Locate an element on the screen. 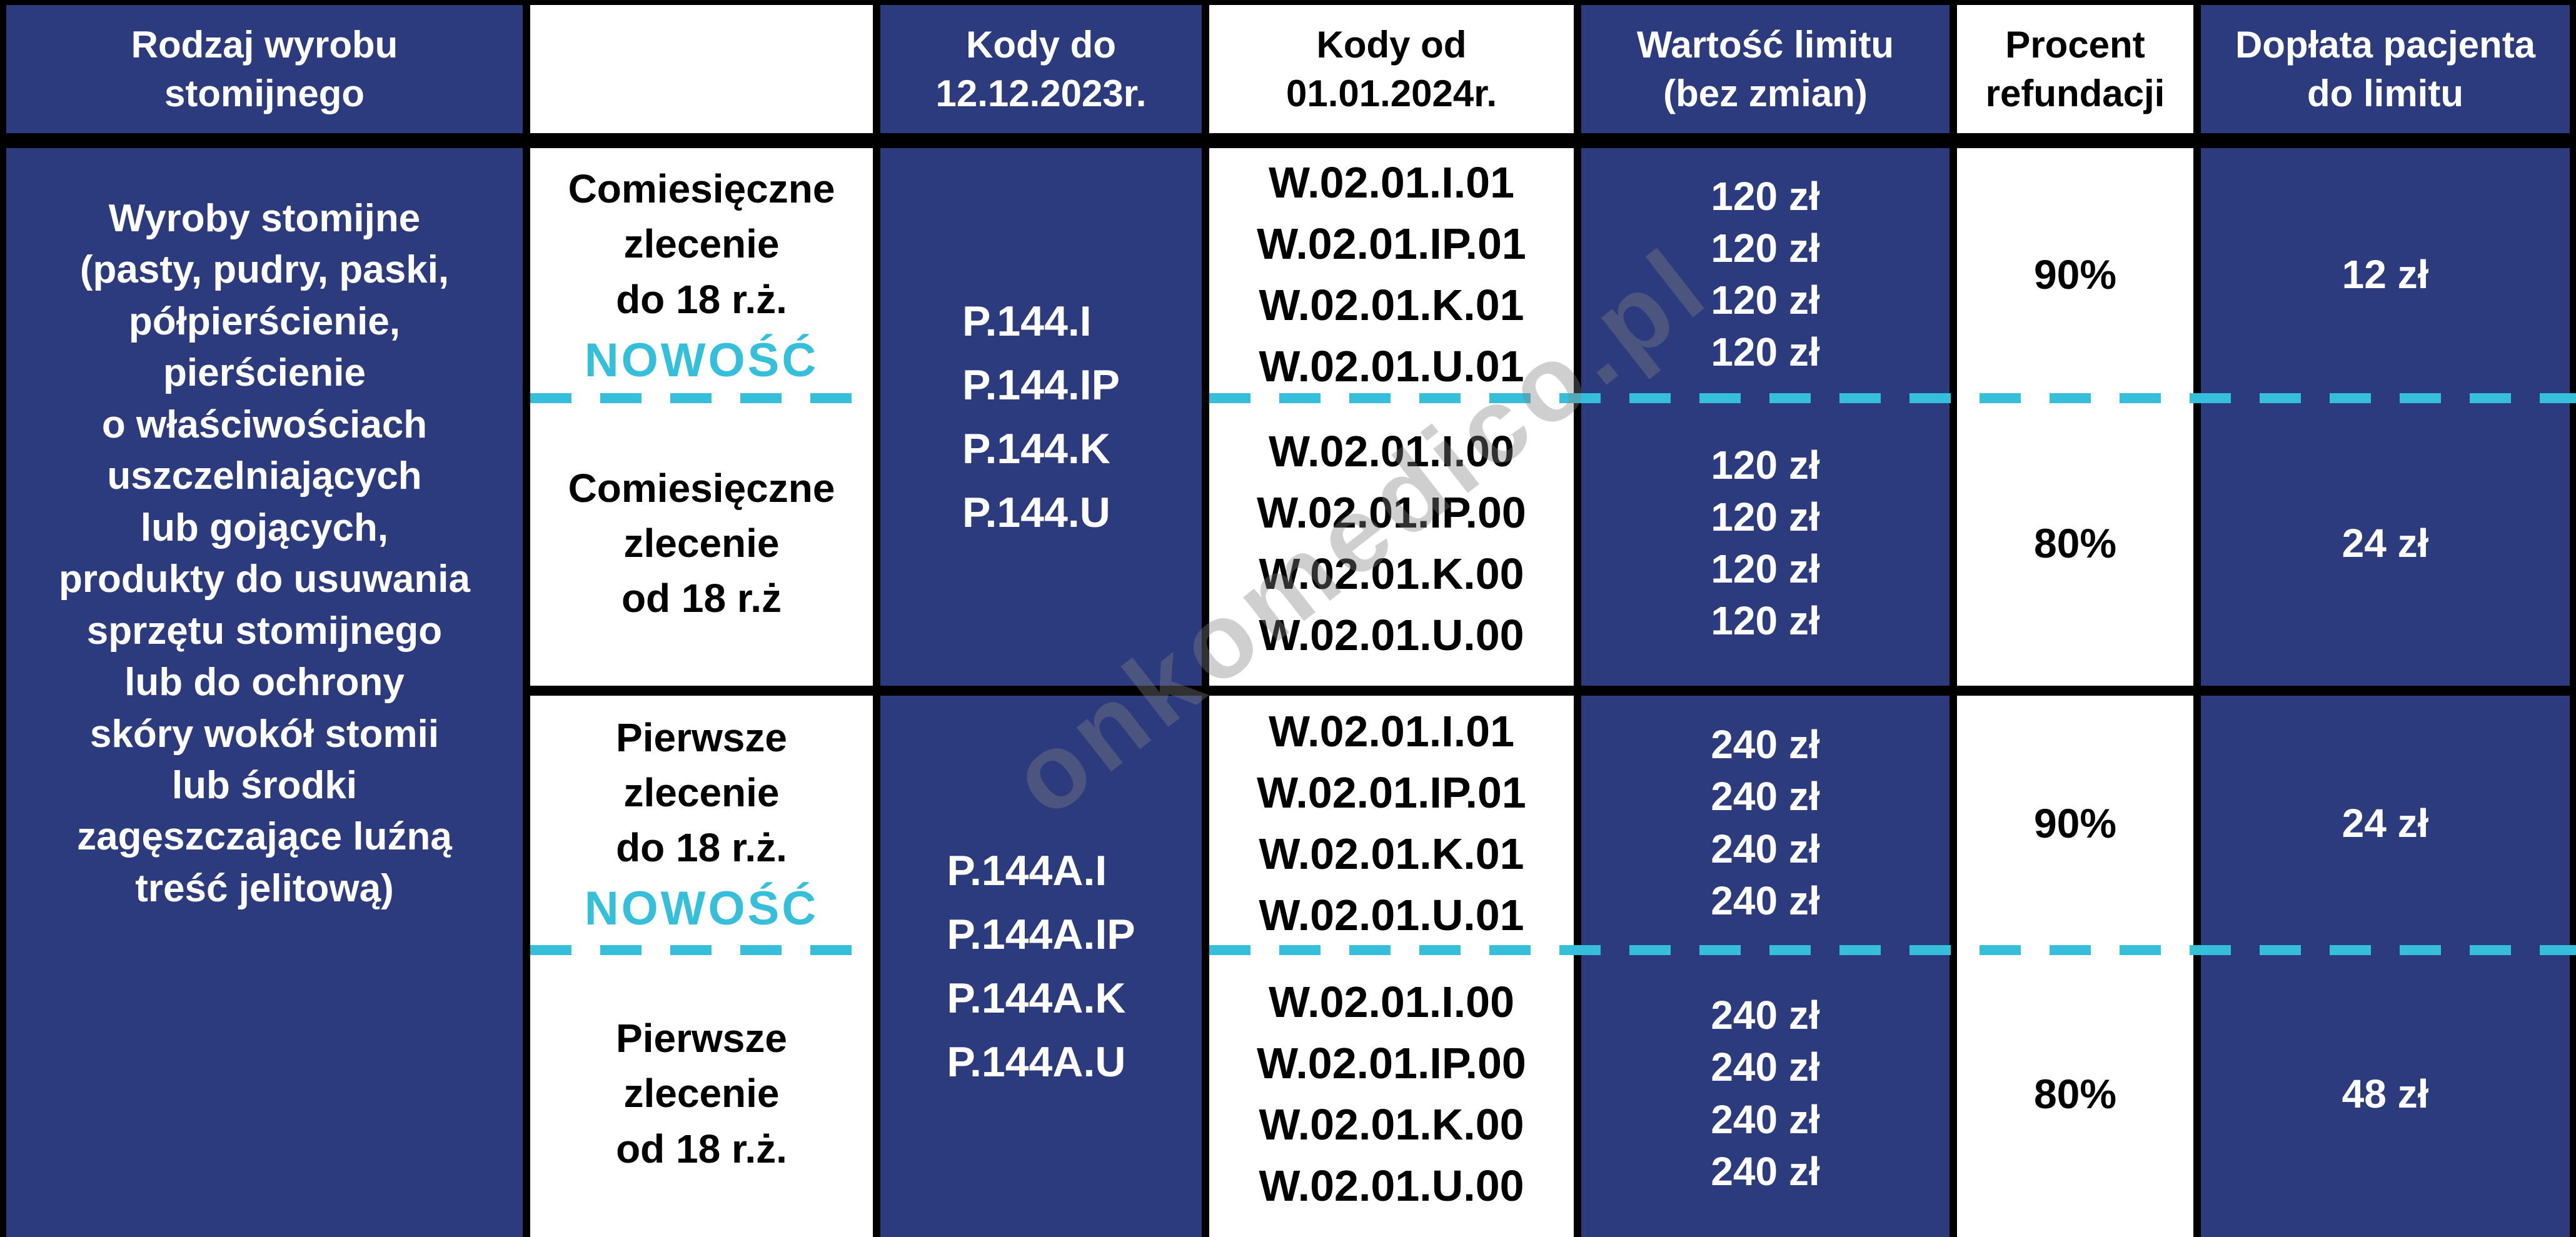  header-patient-copay-label: Dopłata pacjenta do limitu is located at coordinates (2385, 68).